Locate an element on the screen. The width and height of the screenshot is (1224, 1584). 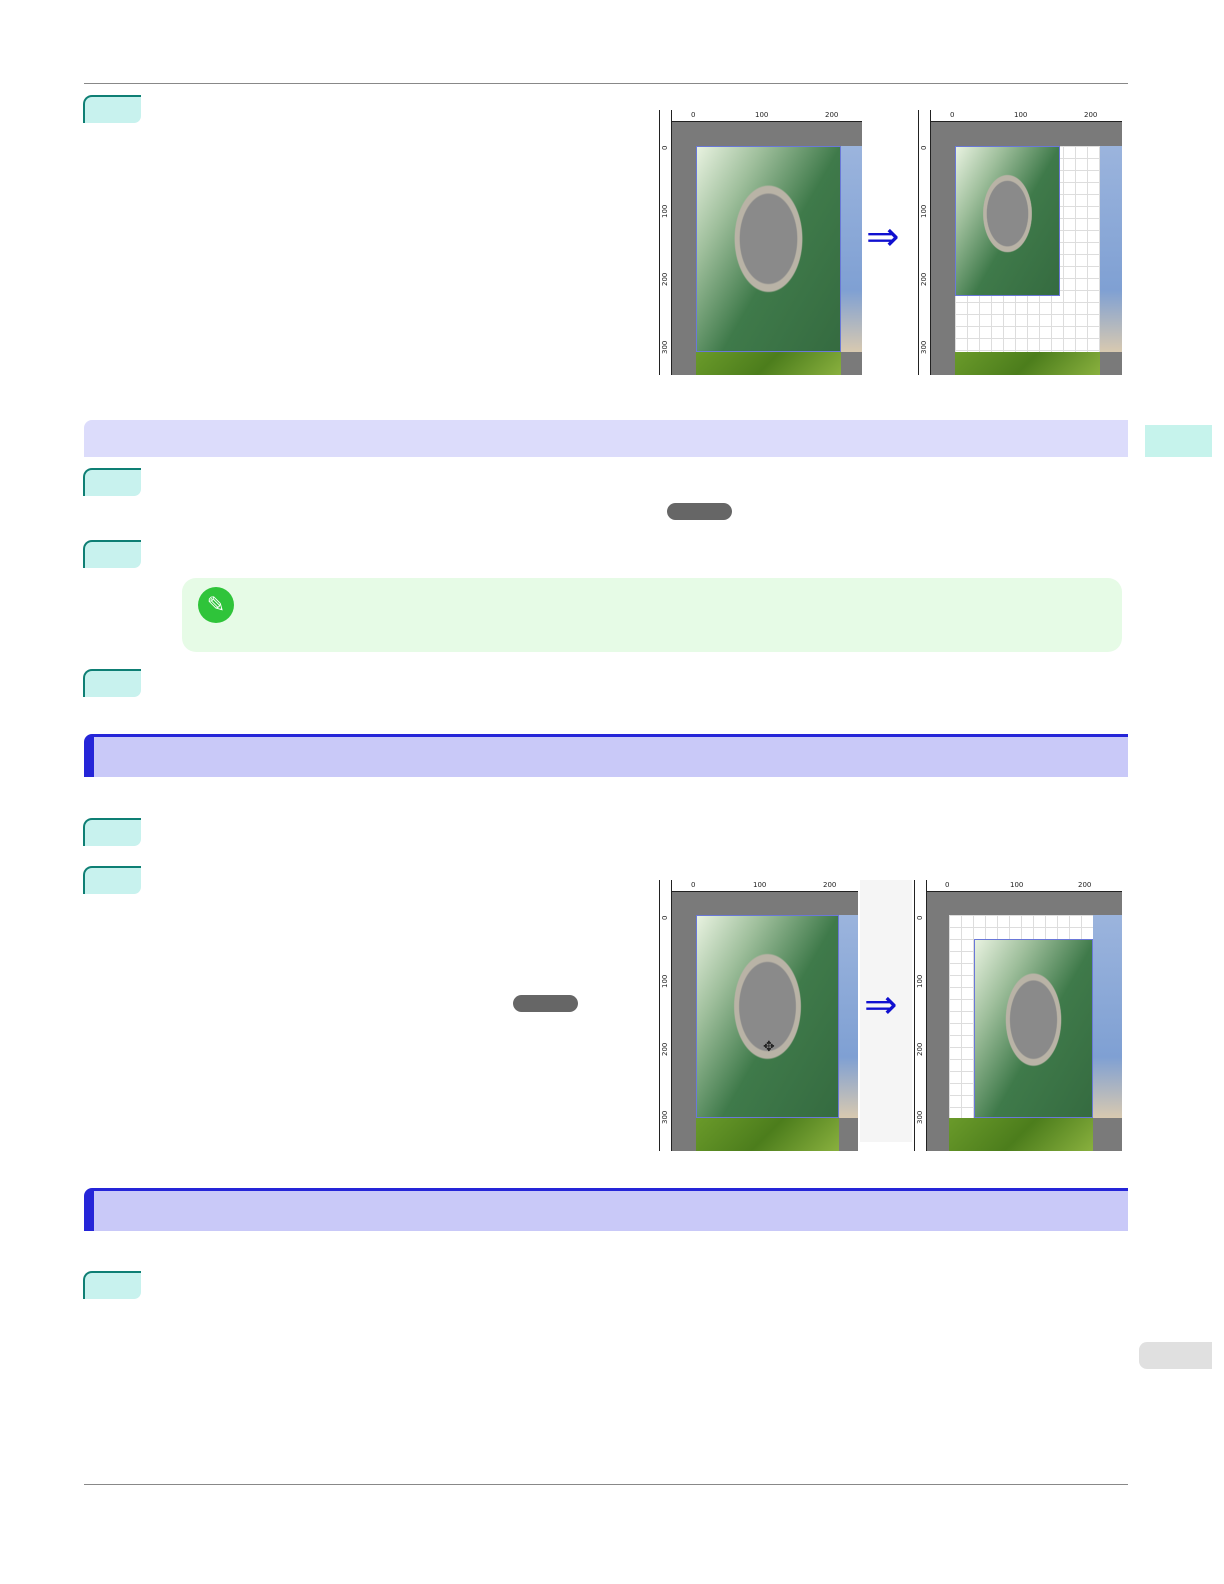
divider-strip is located at coordinates (886, 1011).